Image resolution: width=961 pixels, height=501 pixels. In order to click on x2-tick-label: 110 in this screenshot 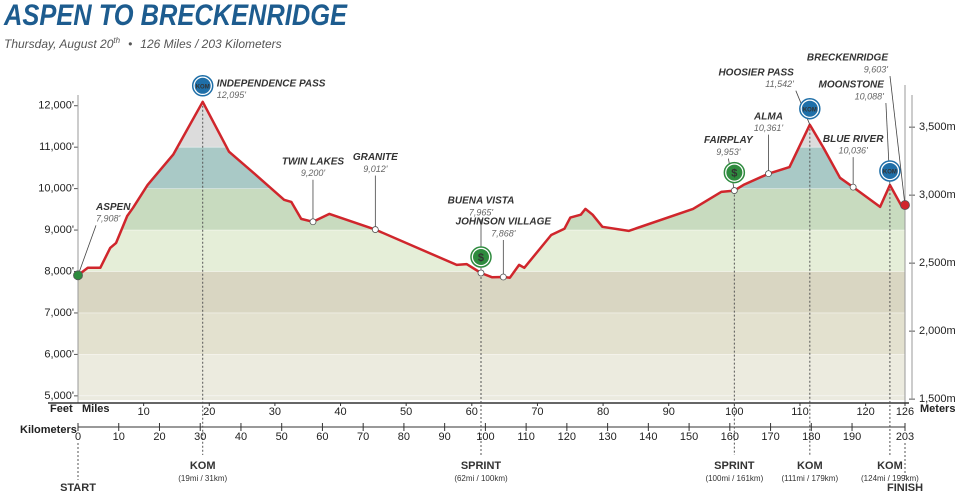, I will do `click(526, 437)`.